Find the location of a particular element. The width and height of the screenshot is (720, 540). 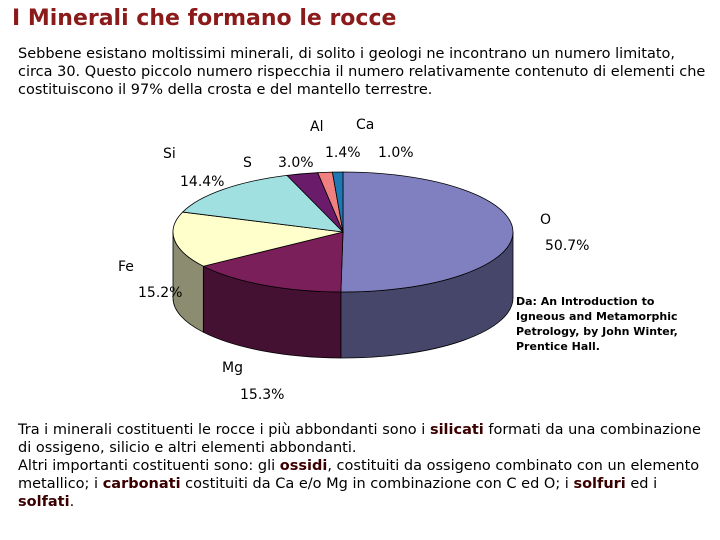

value-label: 15.2% is located at coordinates (160, 293).